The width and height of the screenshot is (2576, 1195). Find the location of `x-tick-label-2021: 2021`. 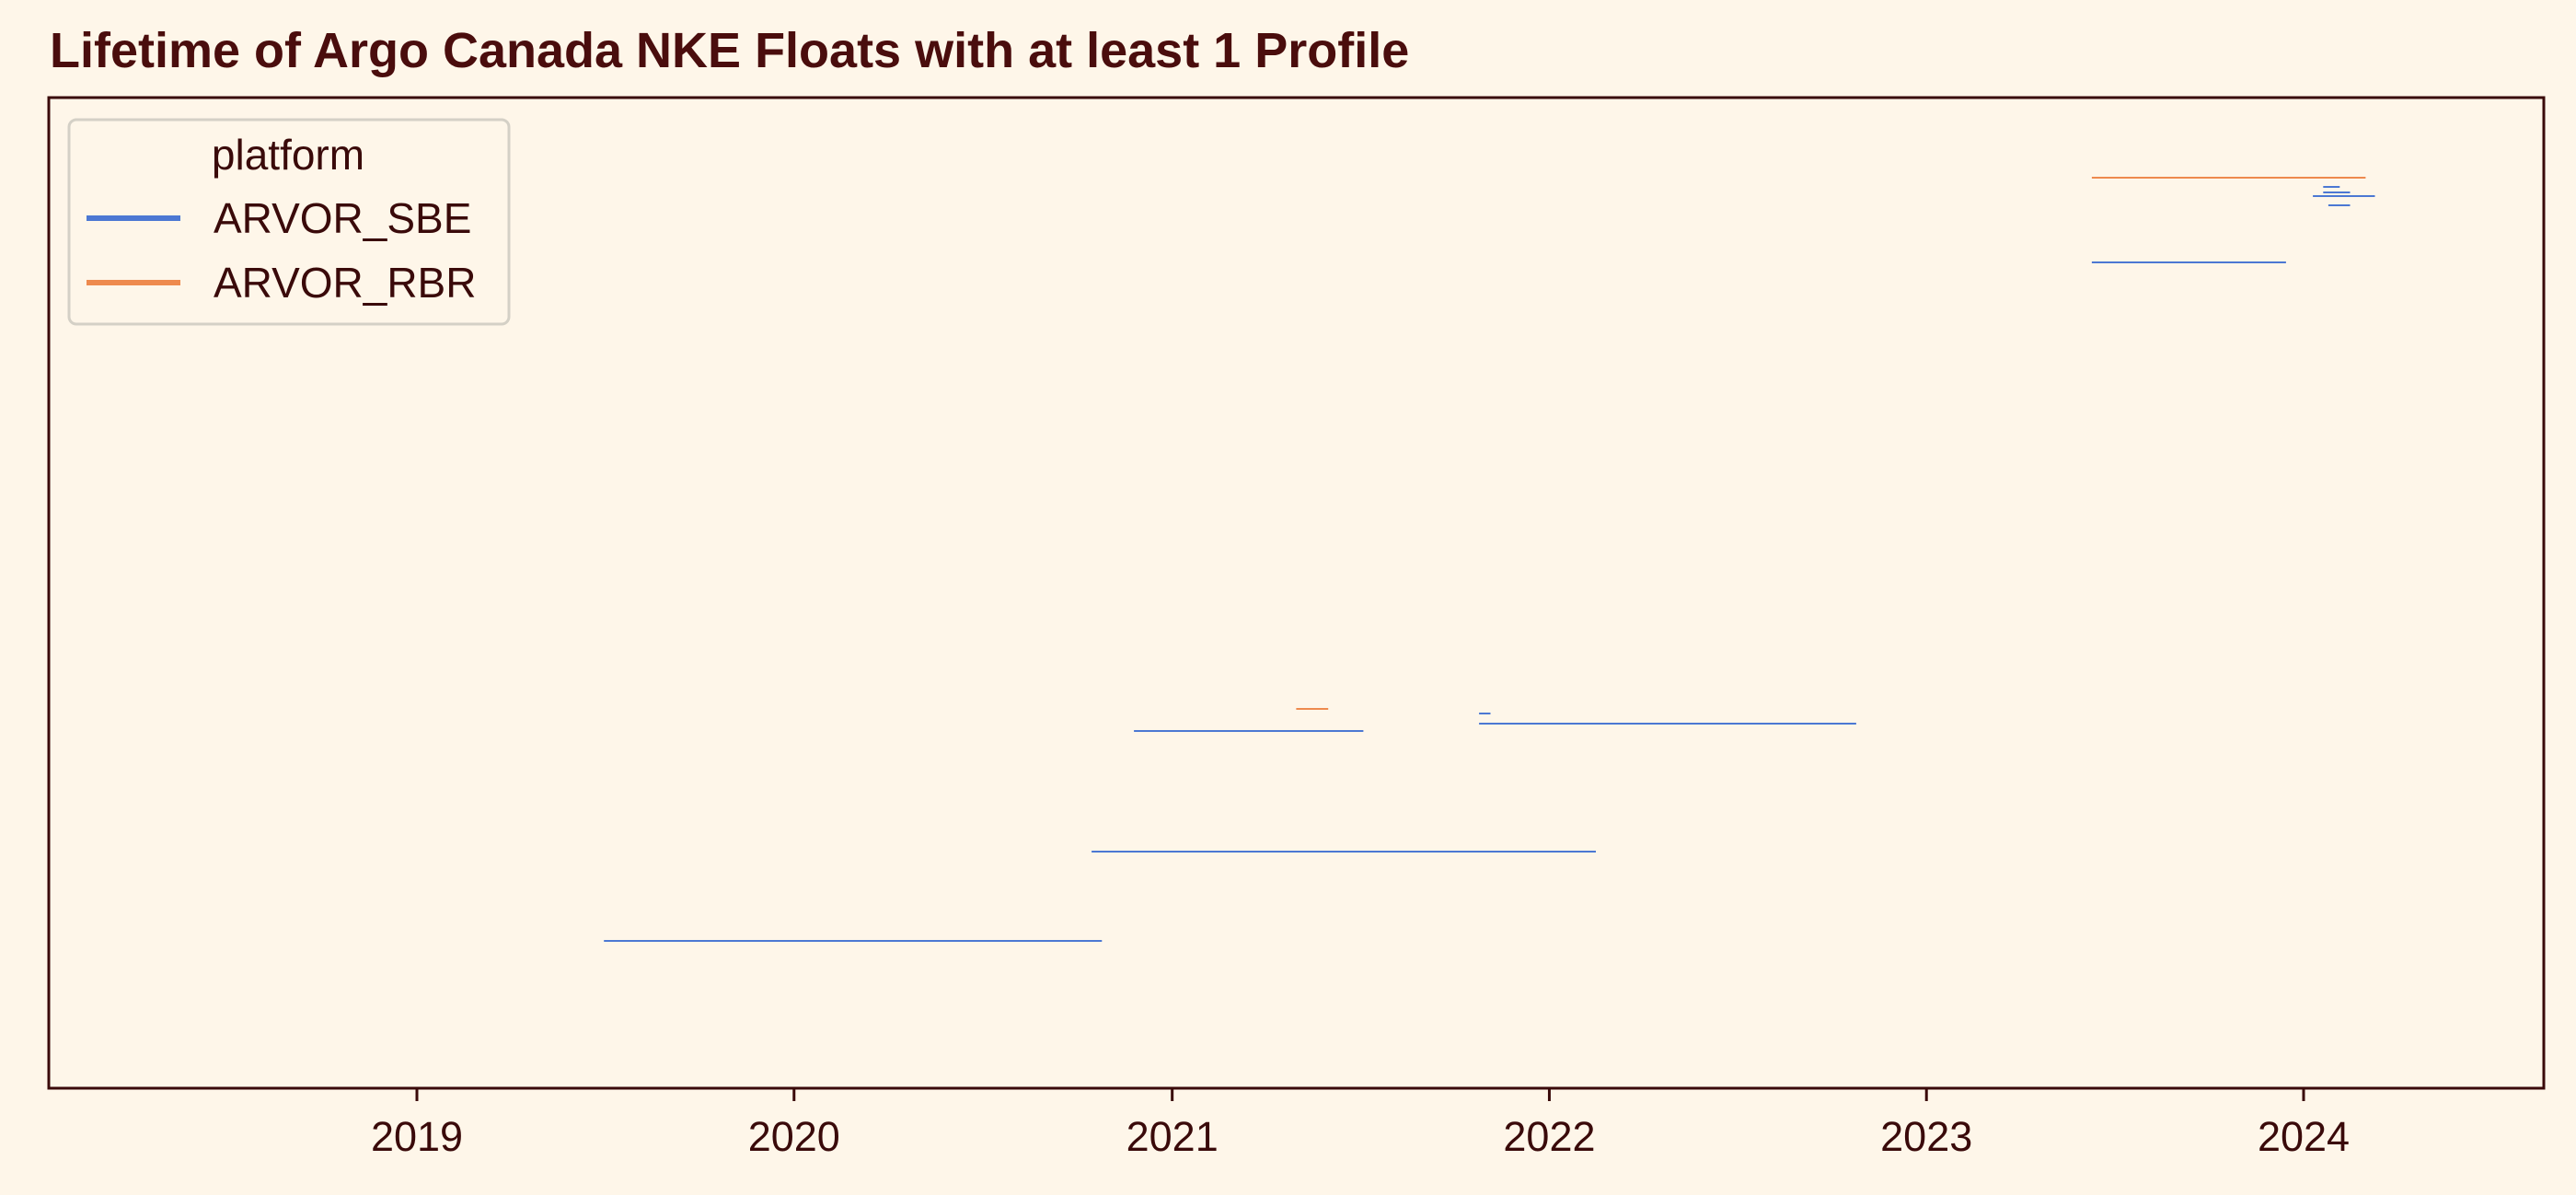

x-tick-label-2021: 2021 is located at coordinates (1172, 1136).